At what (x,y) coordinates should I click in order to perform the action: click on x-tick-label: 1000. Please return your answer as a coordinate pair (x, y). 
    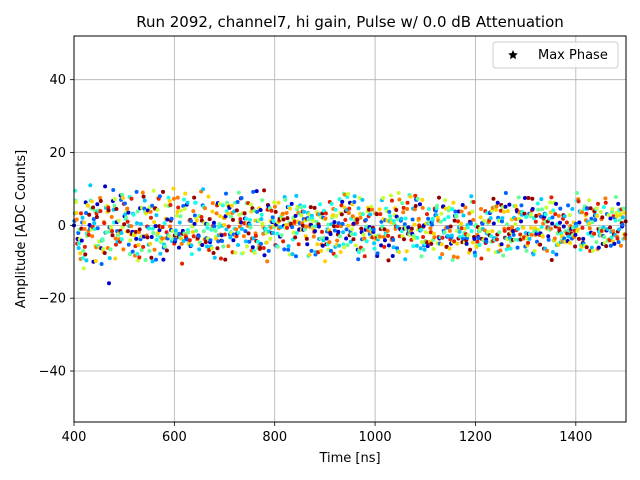
    Looking at the image, I should click on (375, 437).